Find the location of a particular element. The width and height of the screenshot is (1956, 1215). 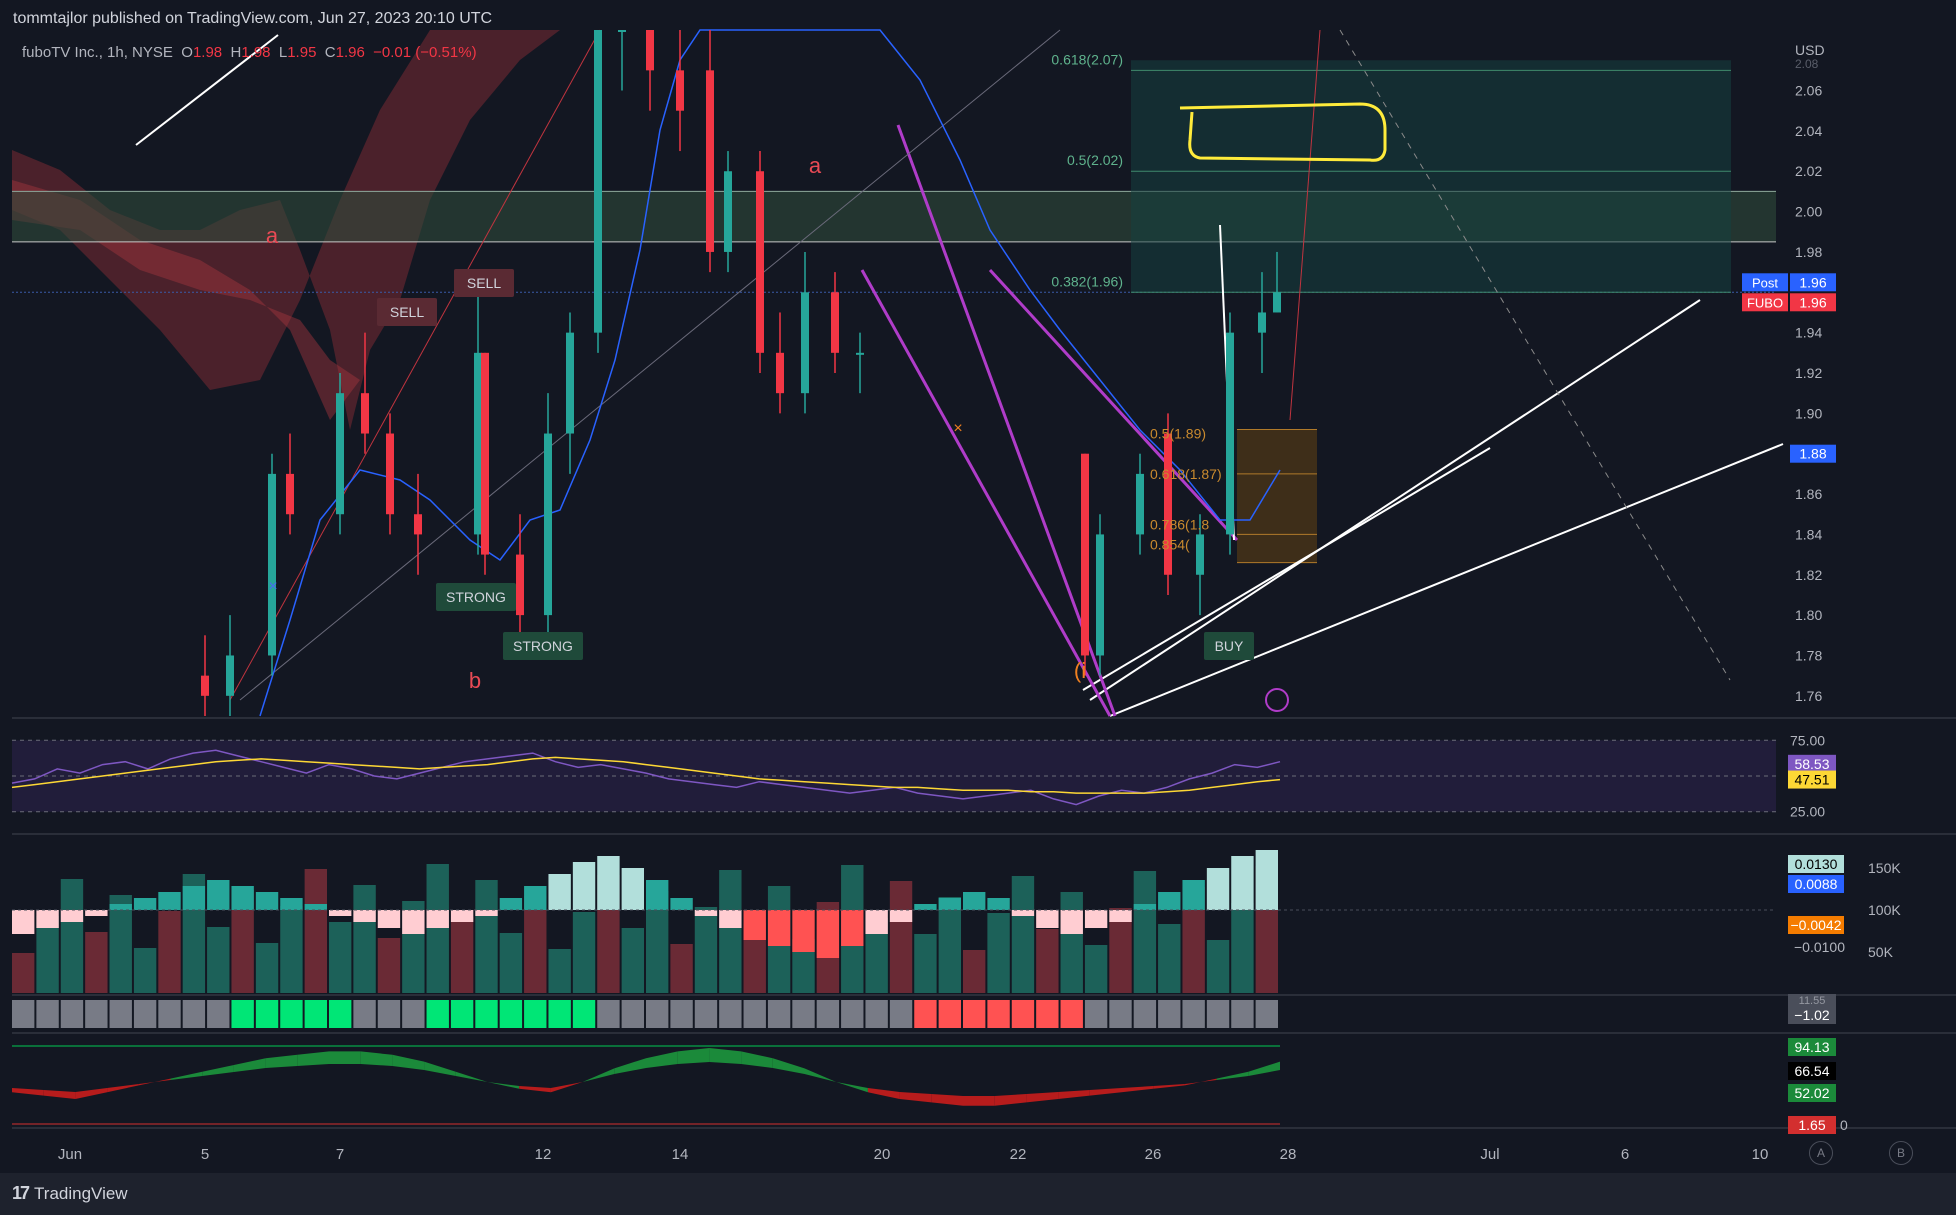

log-scale-button: B is located at coordinates (1901, 1153).